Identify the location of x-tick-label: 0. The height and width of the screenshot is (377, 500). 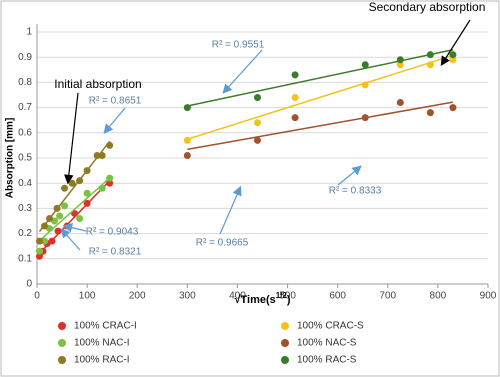
(37, 296).